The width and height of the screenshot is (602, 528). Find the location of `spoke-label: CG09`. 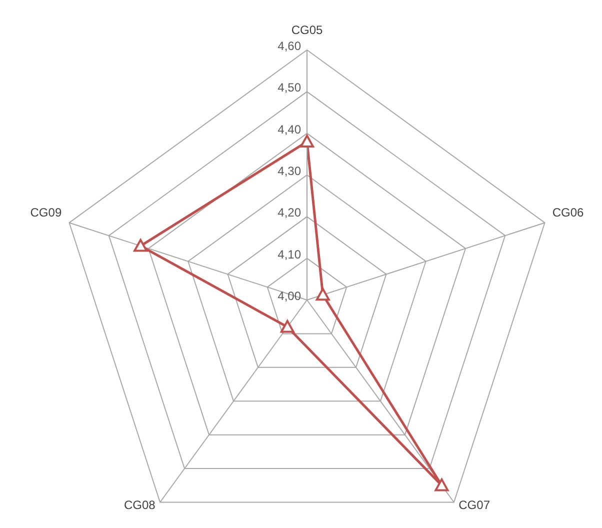

spoke-label: CG09 is located at coordinates (46, 213).